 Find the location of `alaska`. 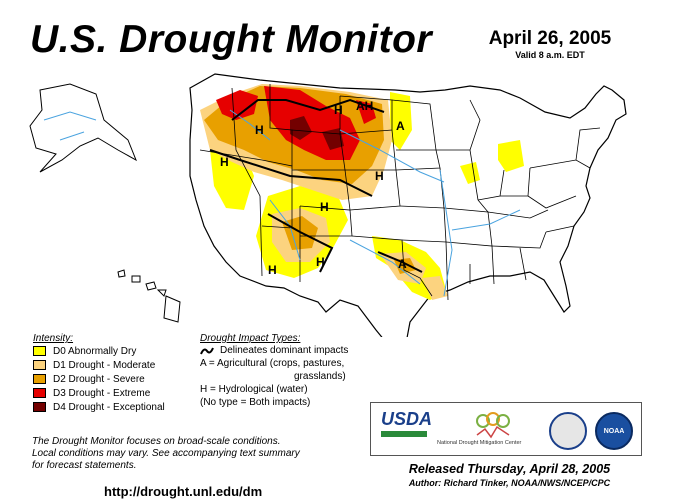

alaska is located at coordinates (83, 128).